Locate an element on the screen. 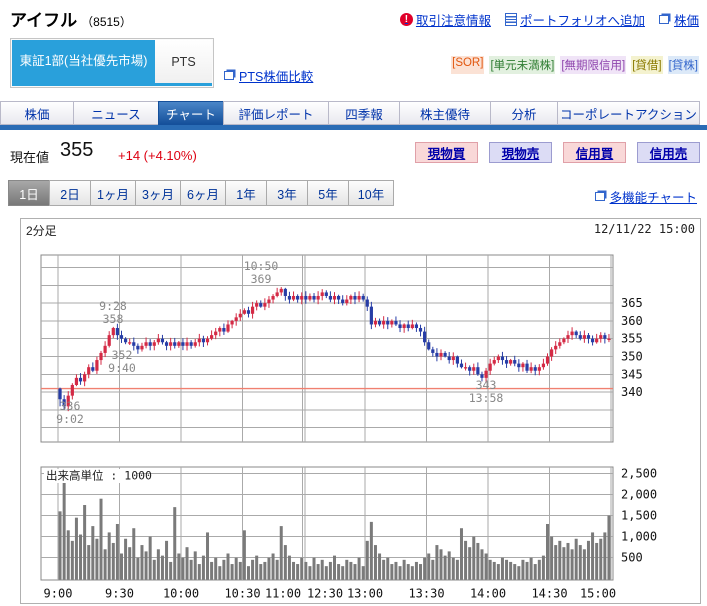  trade-button: 信用買 is located at coordinates (594, 152).